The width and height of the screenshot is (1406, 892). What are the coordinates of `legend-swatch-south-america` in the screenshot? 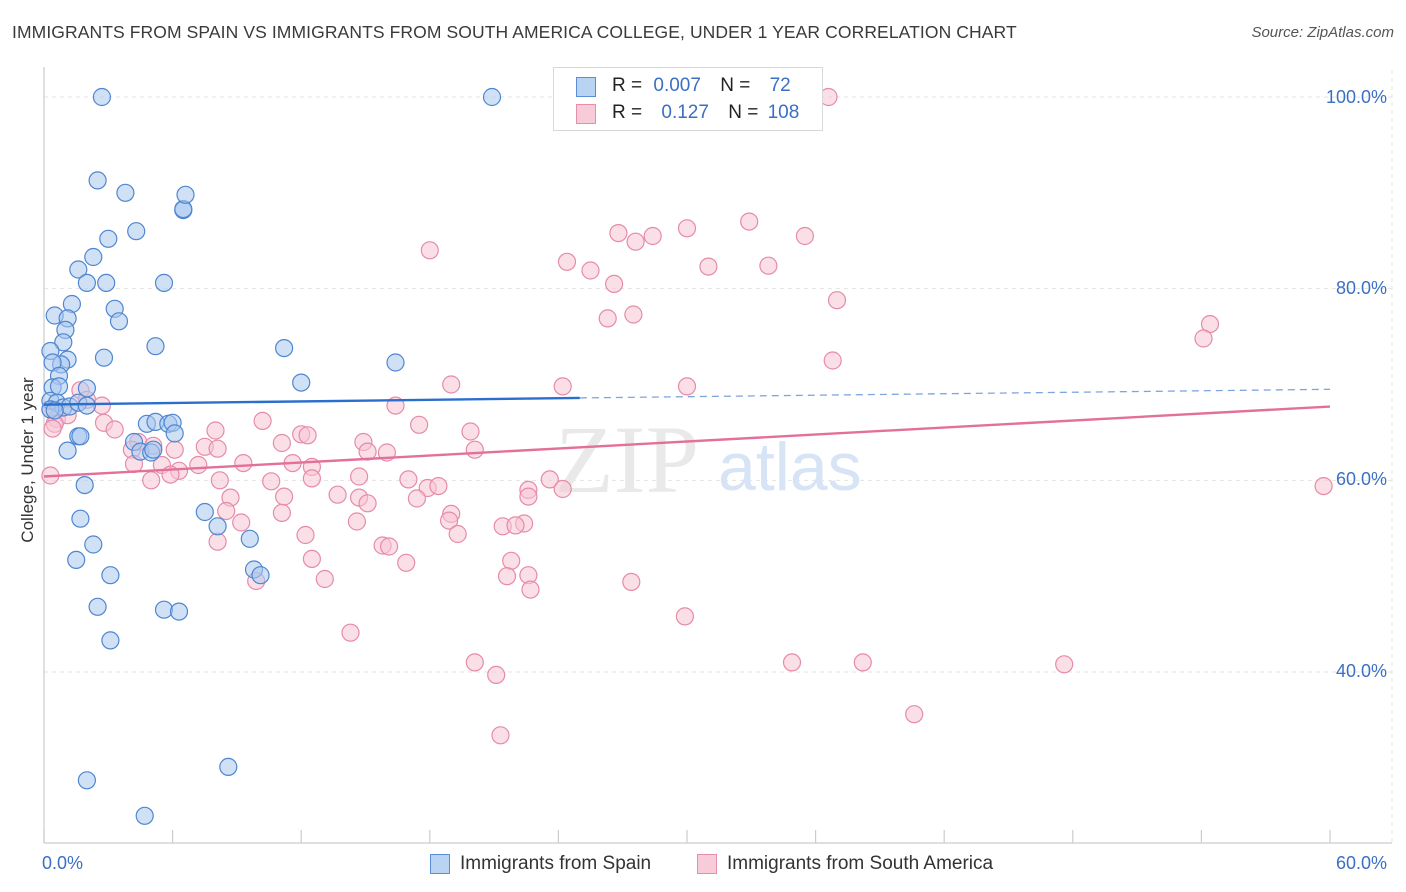 It's located at (586, 114).